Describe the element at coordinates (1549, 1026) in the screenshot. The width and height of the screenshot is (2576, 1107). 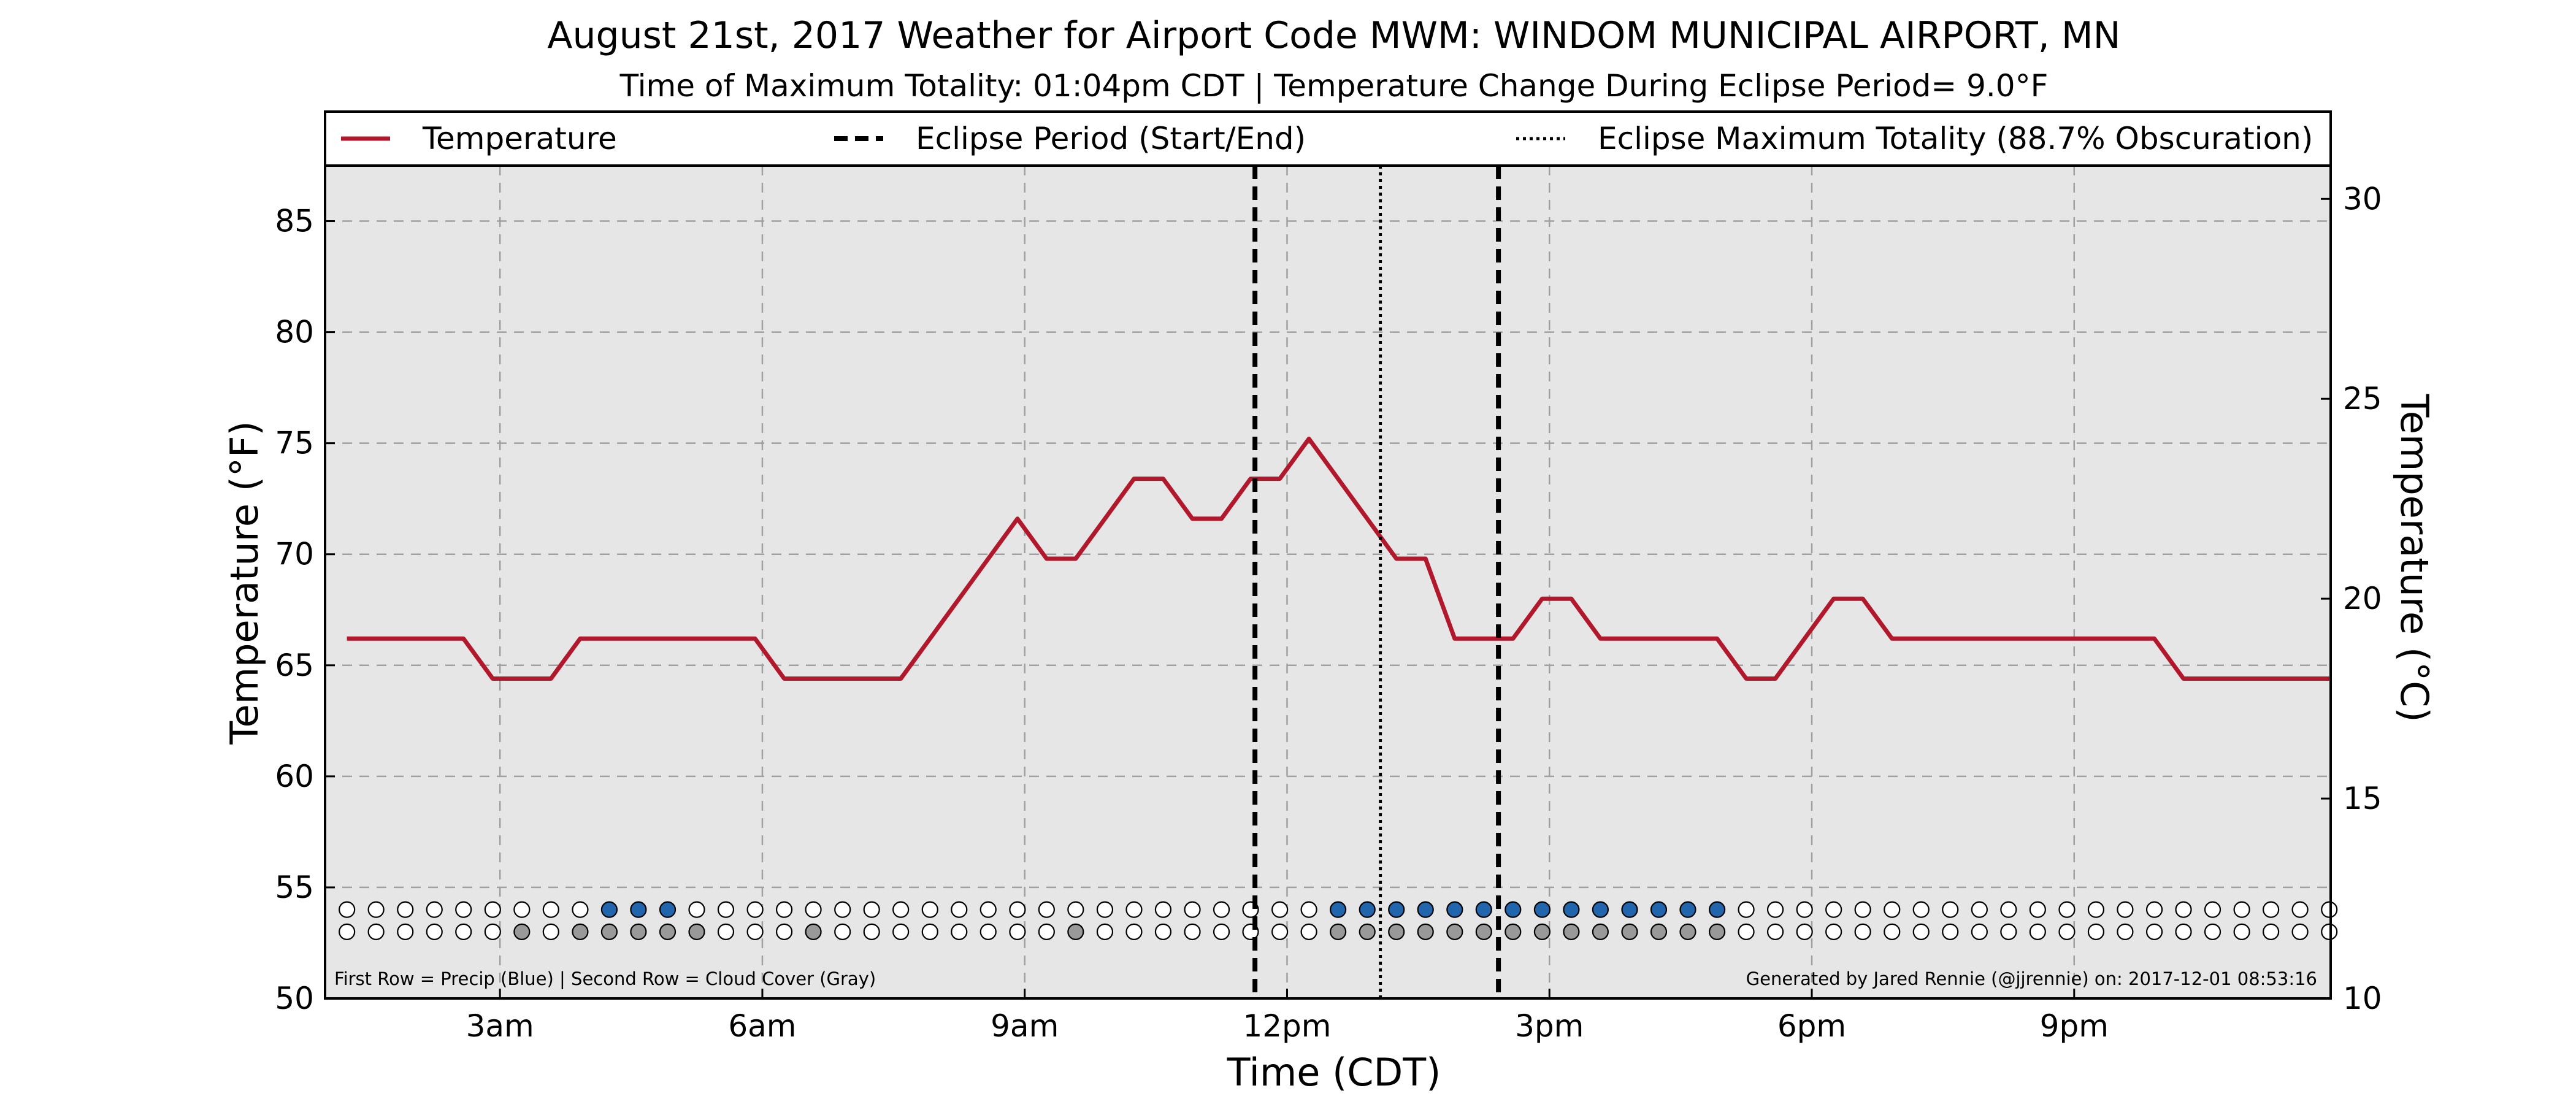
I see `x-tick-label: 3pm` at that location.